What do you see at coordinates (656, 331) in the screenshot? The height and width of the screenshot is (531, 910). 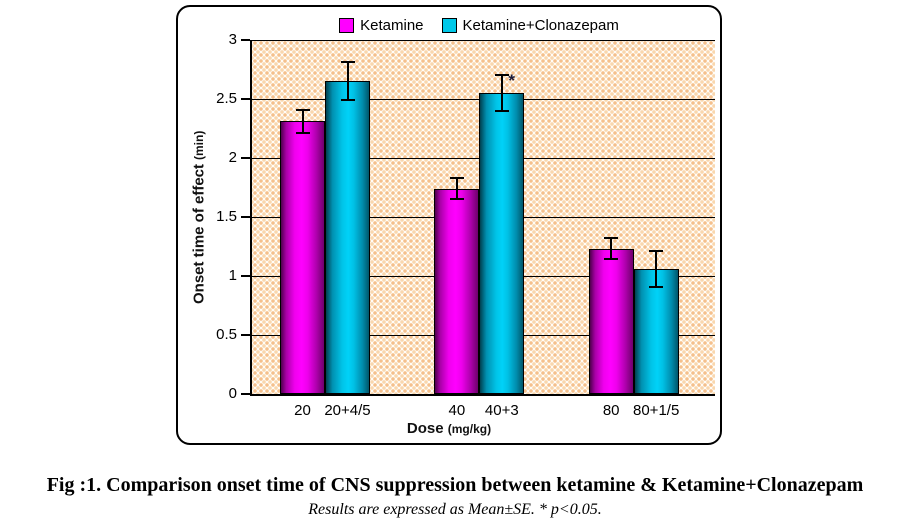 I see `bar-80+1/5` at bounding box center [656, 331].